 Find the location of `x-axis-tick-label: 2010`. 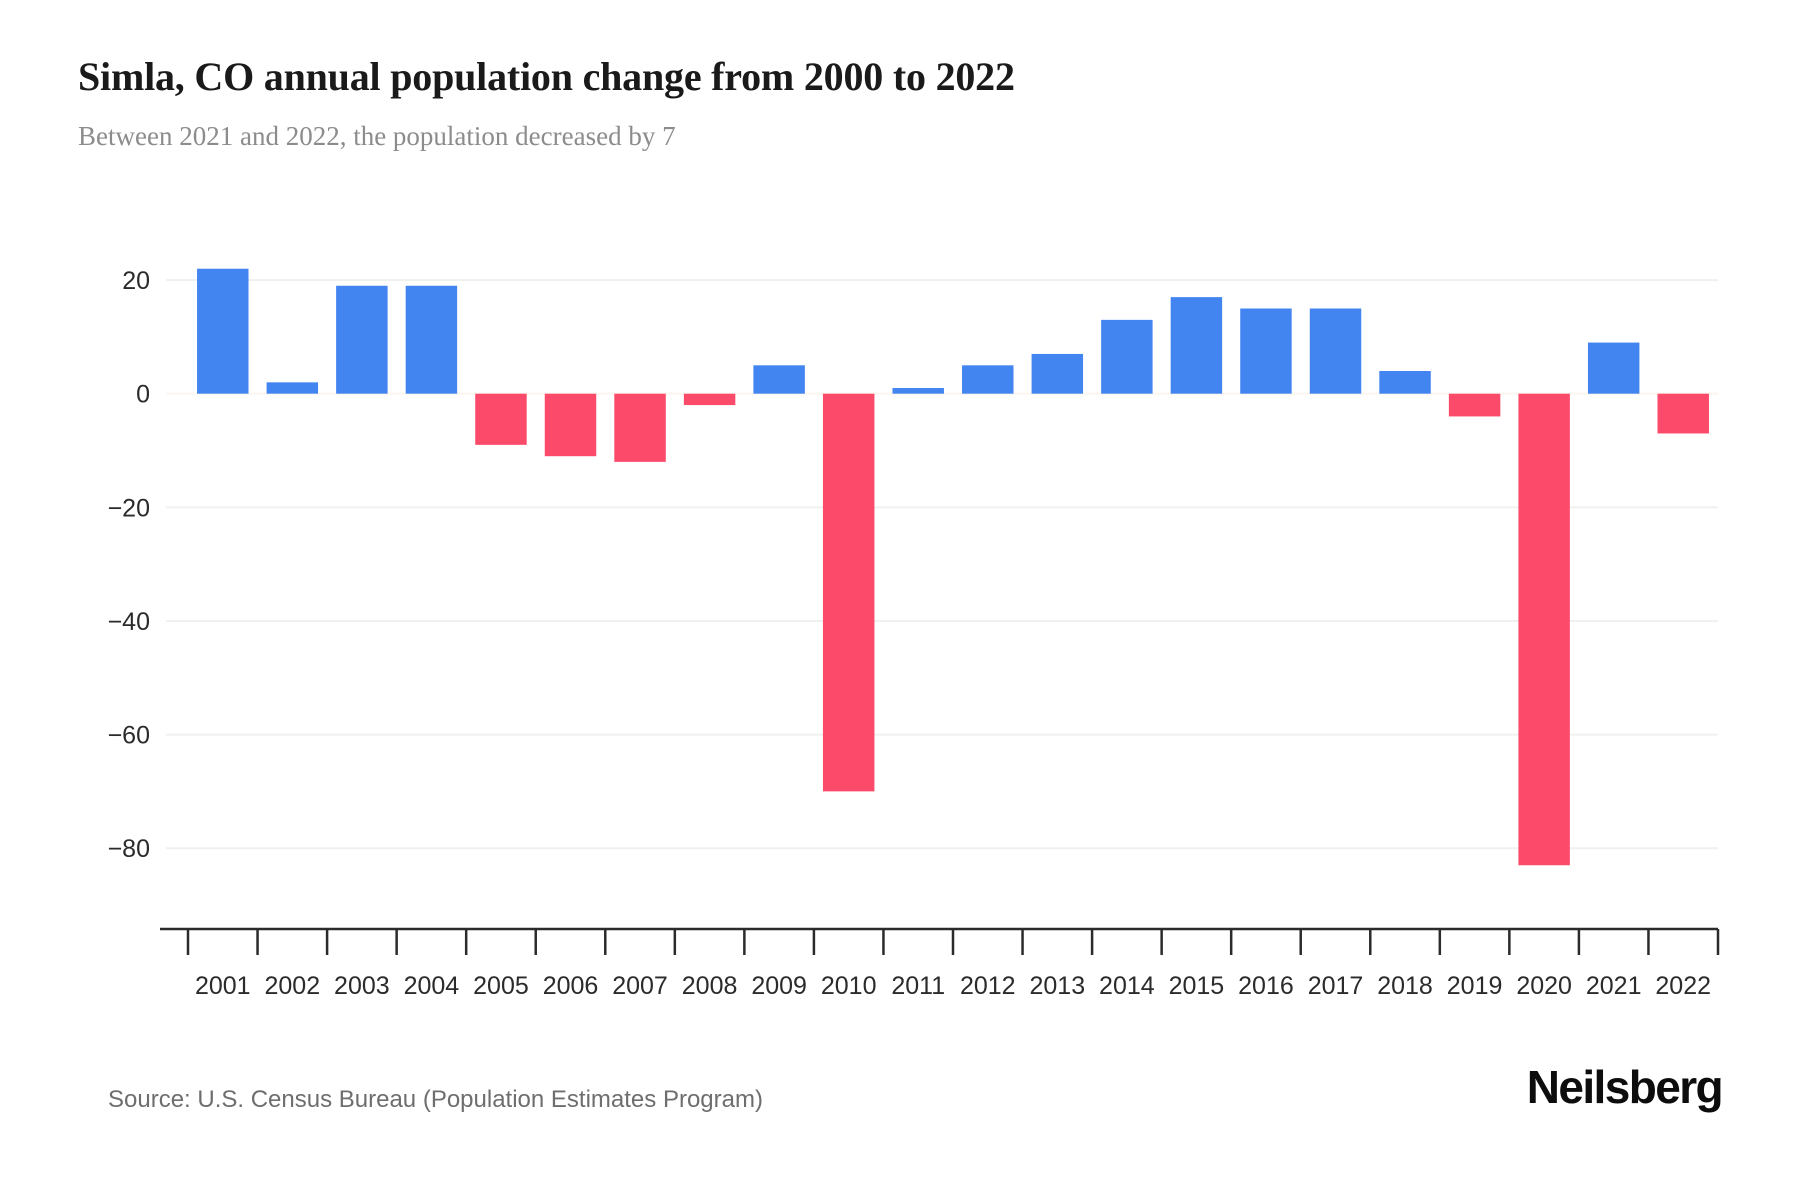

x-axis-tick-label: 2010 is located at coordinates (849, 986).